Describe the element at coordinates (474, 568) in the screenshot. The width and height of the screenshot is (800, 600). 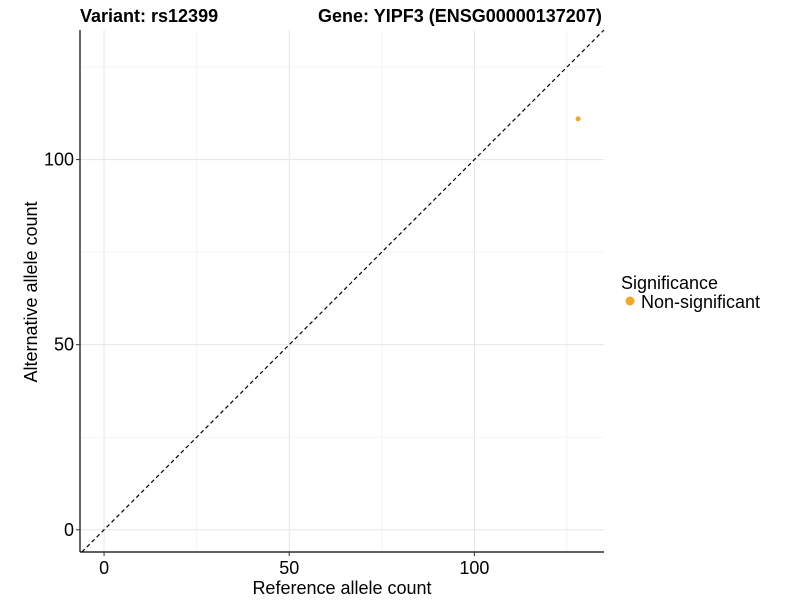
I see `x-tick-label: 100` at that location.